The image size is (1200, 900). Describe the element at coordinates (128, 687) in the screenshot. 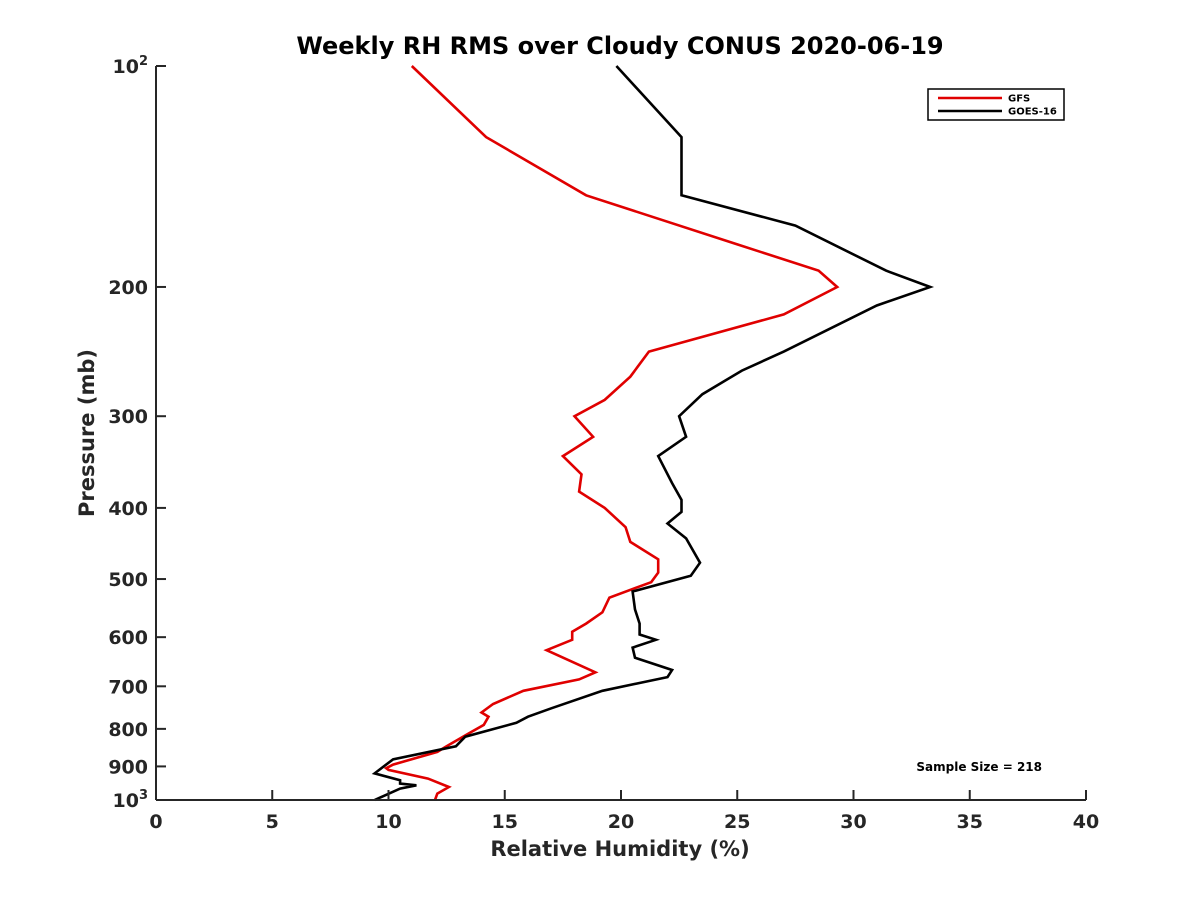

I see `y-tick-label: 700` at that location.